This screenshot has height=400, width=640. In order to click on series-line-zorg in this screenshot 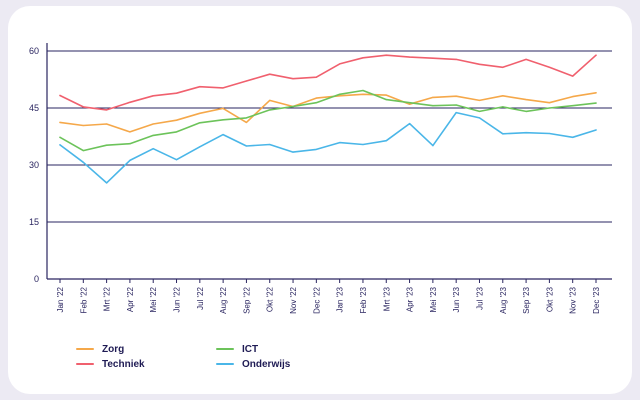, I will do `click(328, 112)`.